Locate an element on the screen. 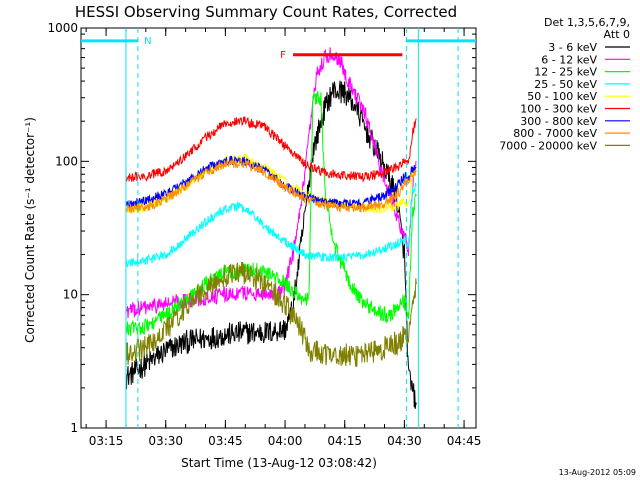 Image resolution: width=640 pixels, height=480 pixels. legend-entry: 100 - 300 keV is located at coordinates (558, 109).